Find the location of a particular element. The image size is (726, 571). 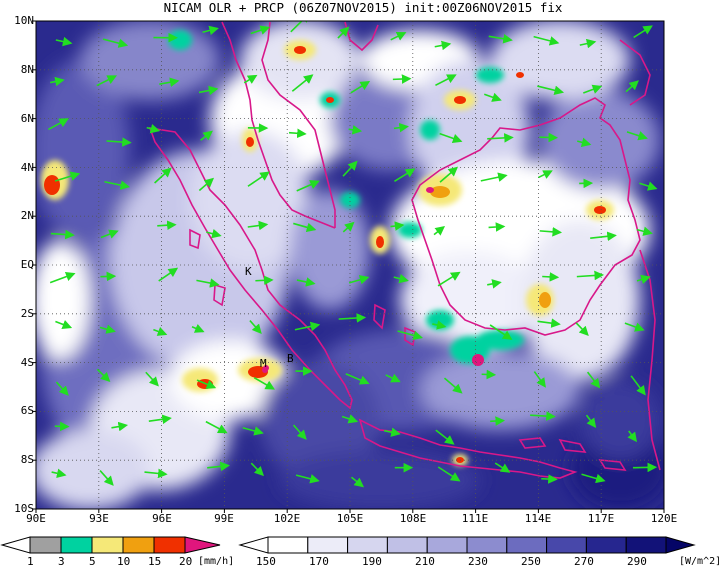

precip-colorbar-label: 10 is located at coordinates (124, 561).